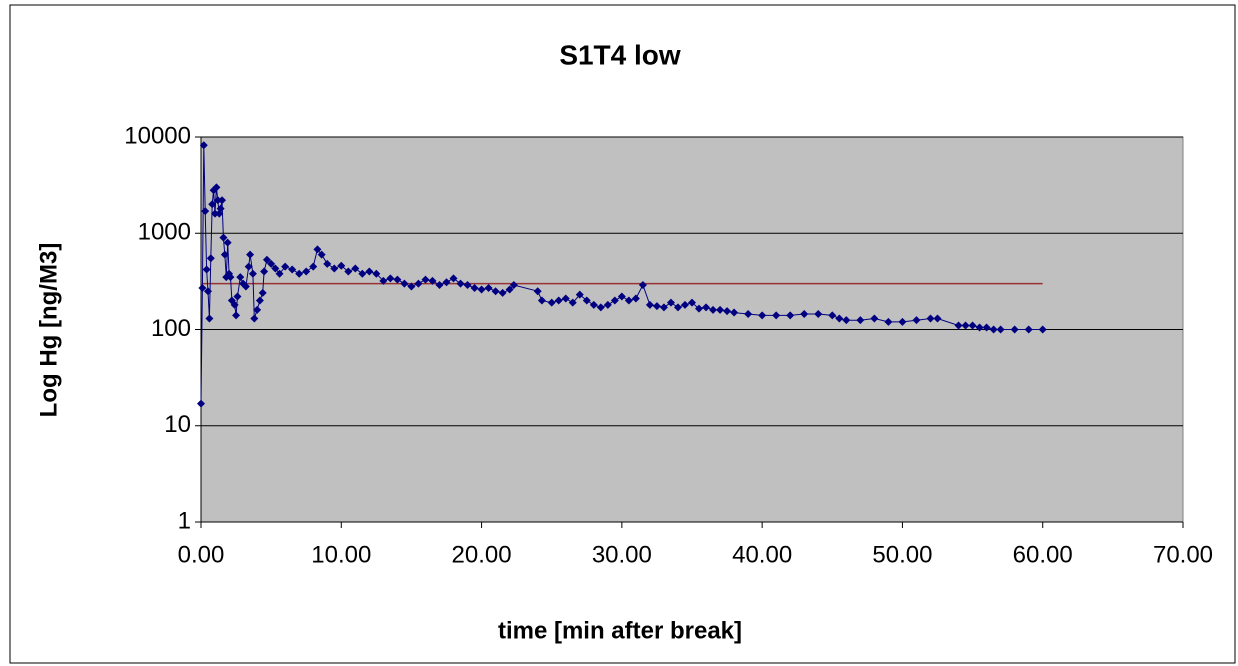 This screenshot has width=1238, height=666. I want to click on x-tick-label: 20.00, so click(482, 554).